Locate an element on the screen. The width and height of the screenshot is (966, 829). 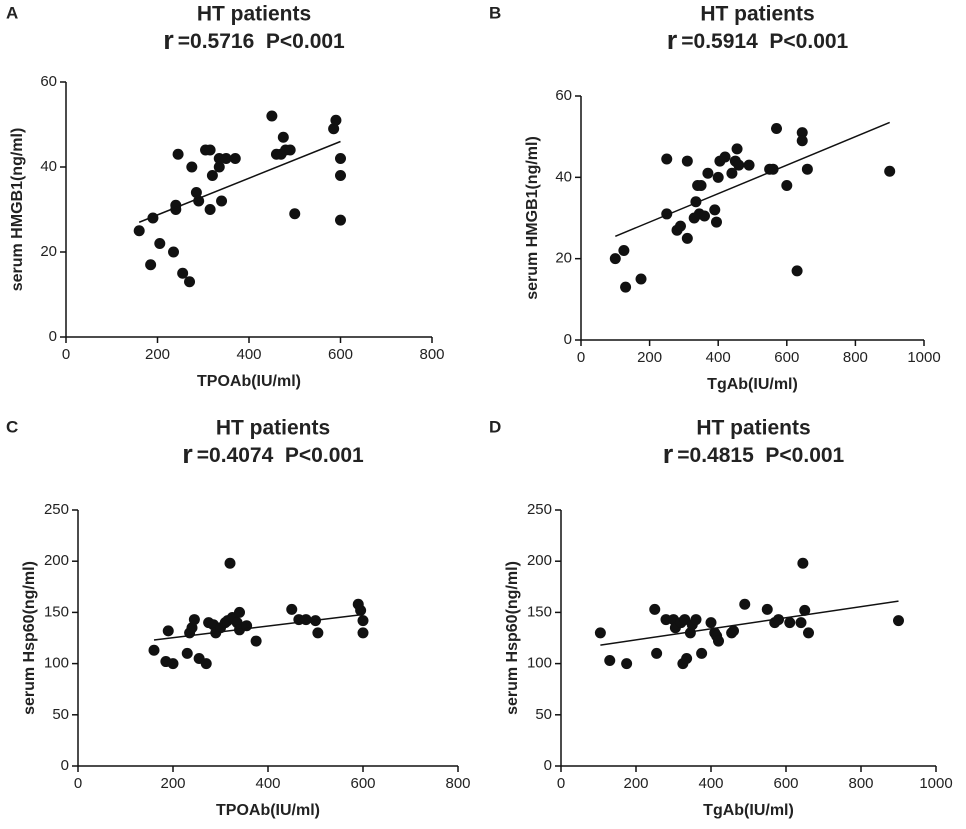
y-tick-label: 250 is located at coordinates (539, 509).